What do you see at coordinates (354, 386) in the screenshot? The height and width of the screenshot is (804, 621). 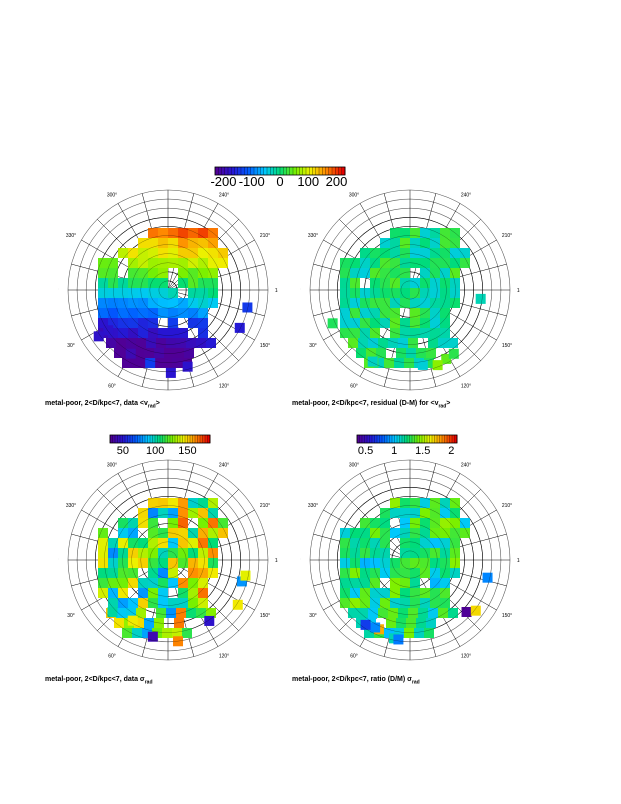 I see `longitude-label: 60°` at bounding box center [354, 386].